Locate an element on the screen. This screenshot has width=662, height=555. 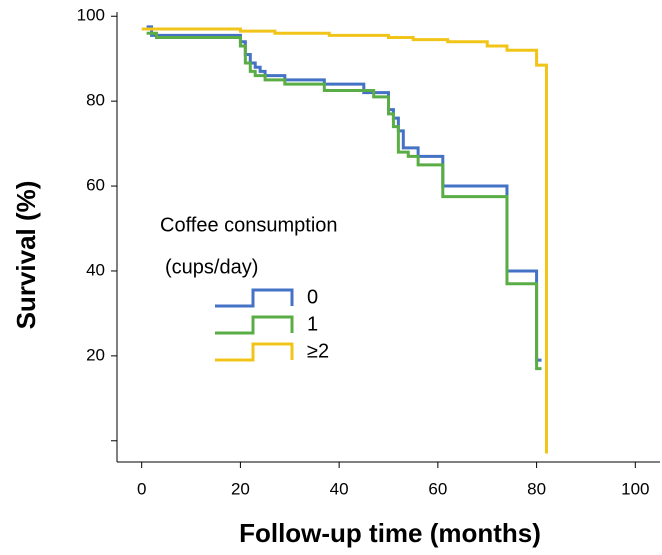
x-axis-label: Follow-up time (months) is located at coordinates (390, 533).